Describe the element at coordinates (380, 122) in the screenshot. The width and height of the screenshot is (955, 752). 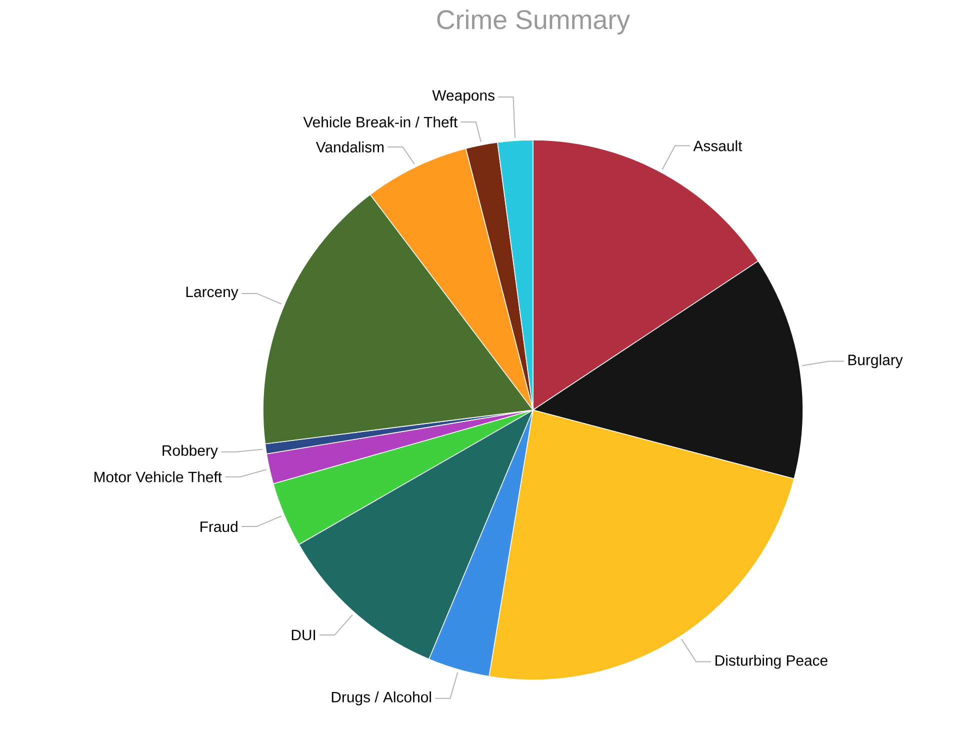
I see `slice-label: Vehicle Break-in / Theft` at that location.